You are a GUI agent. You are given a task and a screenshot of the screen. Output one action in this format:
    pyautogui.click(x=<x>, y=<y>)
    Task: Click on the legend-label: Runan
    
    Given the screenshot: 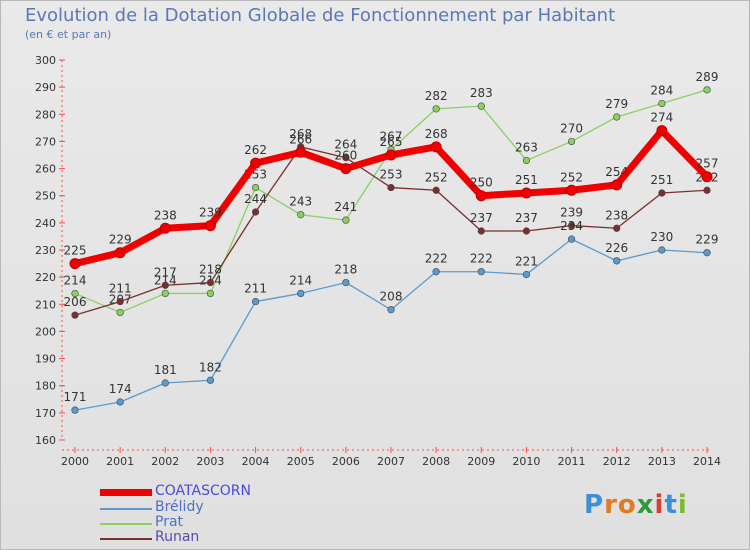 What is the action you would take?
    pyautogui.click(x=177, y=537)
    